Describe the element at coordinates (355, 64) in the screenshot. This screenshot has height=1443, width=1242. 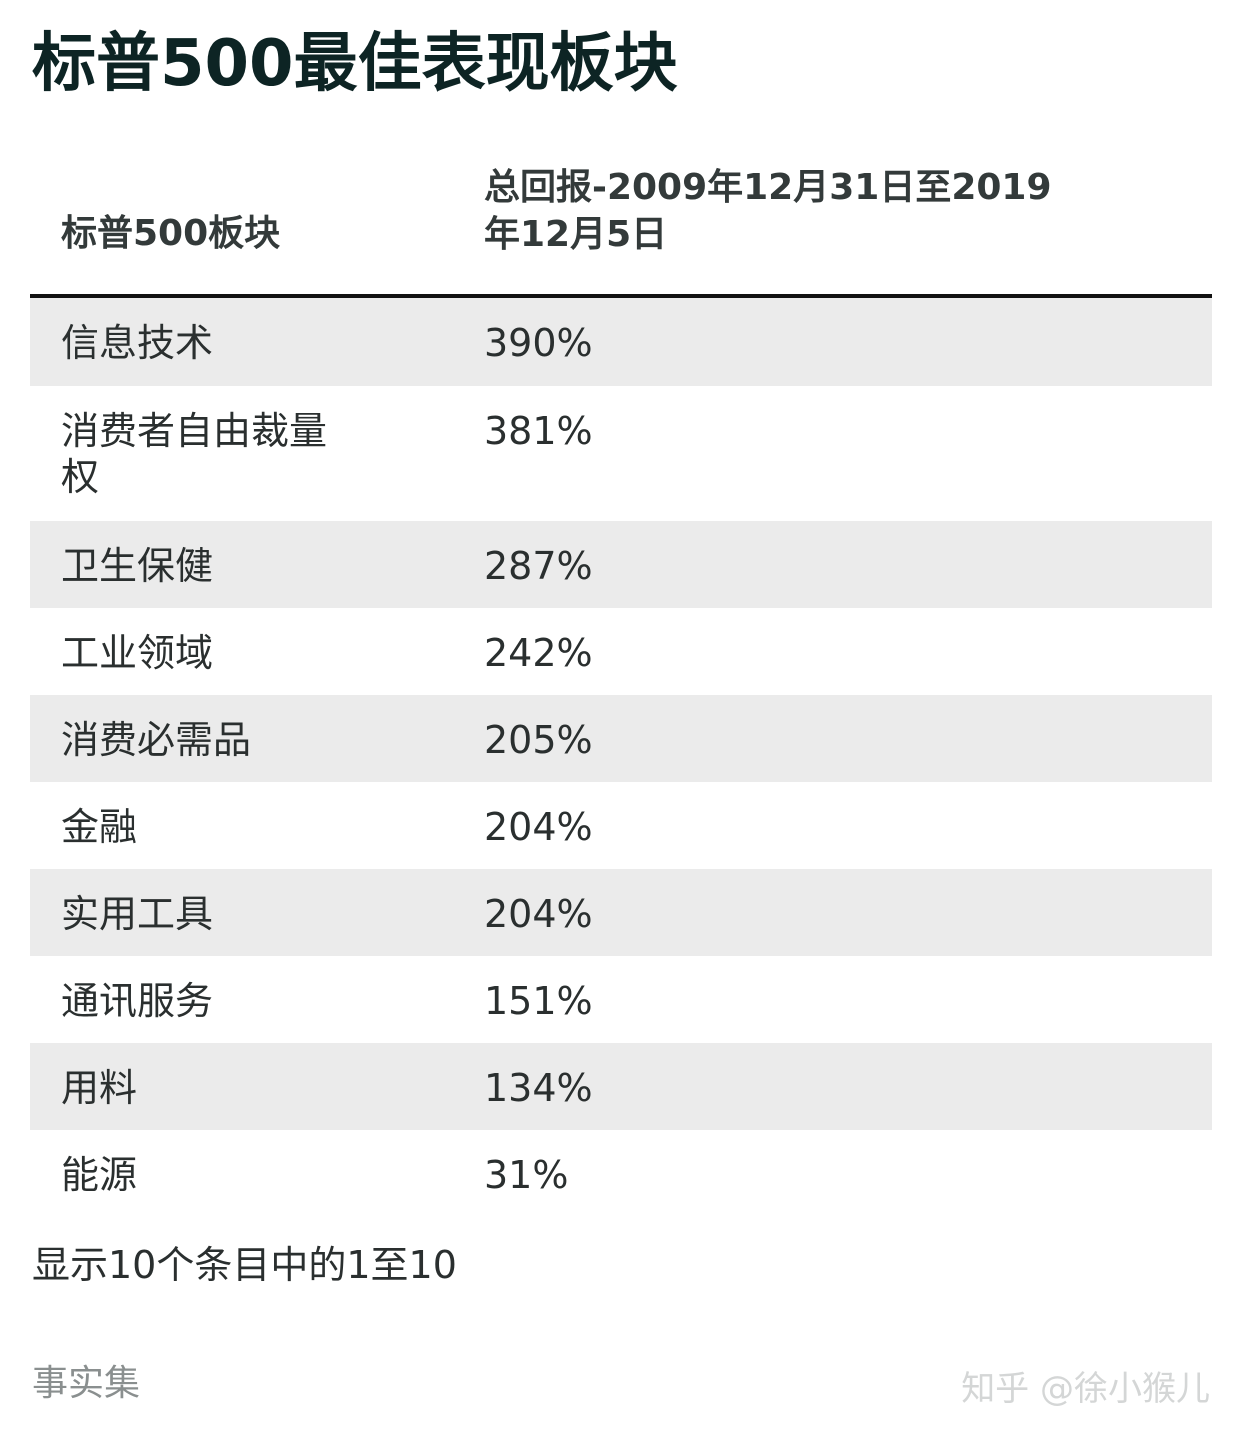
I see `page-title: 标普500最佳表现板块` at that location.